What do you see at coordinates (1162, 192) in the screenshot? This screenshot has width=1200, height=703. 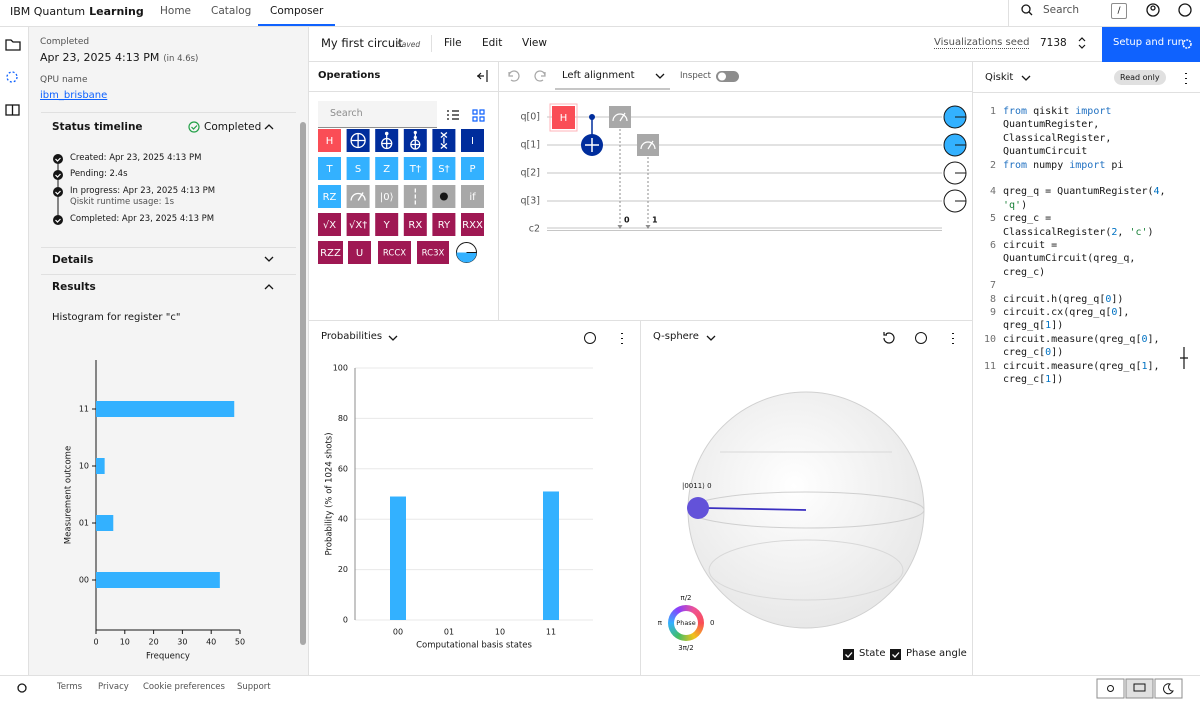 I see `code-token: ,` at bounding box center [1162, 192].